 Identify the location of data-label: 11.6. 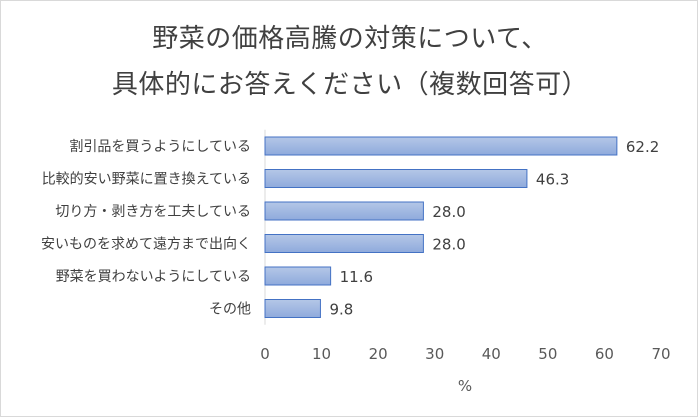
(356, 277).